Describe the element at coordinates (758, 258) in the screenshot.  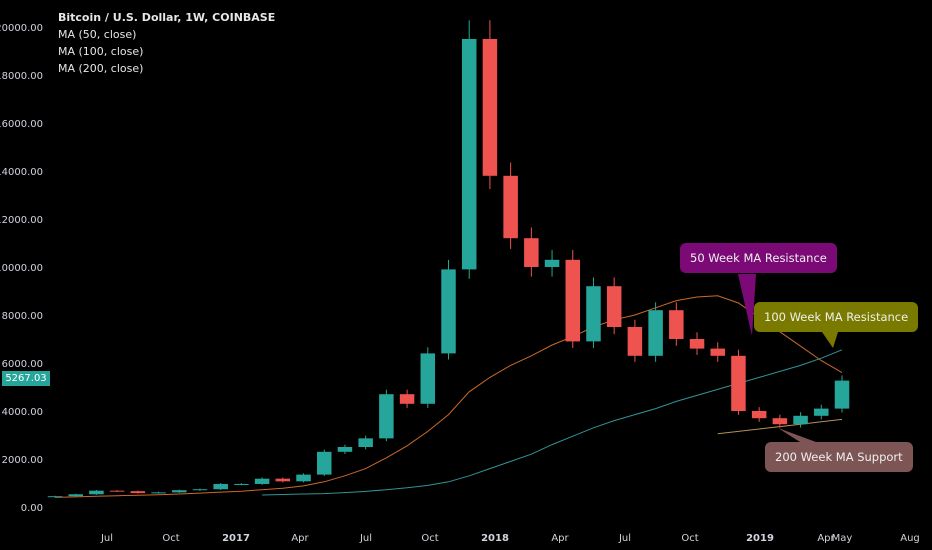
I see `callout-50-week-ma: 50 Week MA Resistance` at that location.